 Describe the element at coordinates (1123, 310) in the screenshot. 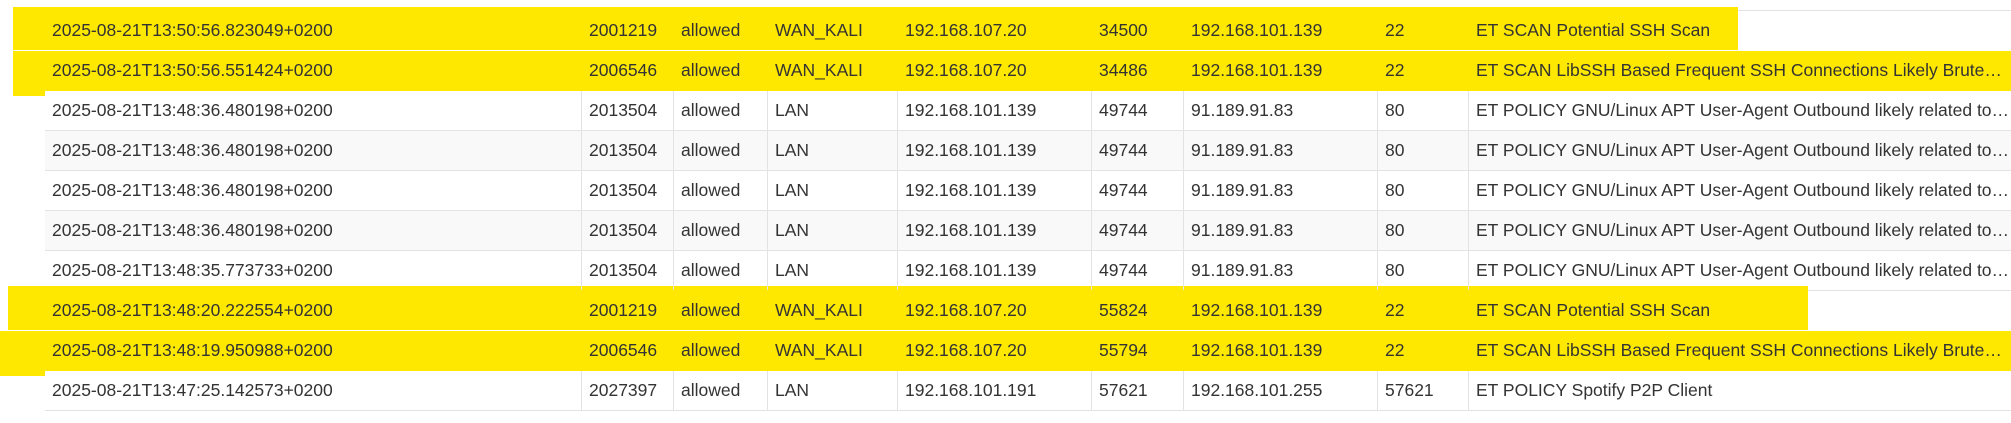

I see `source-port-cell: 55824` at that location.